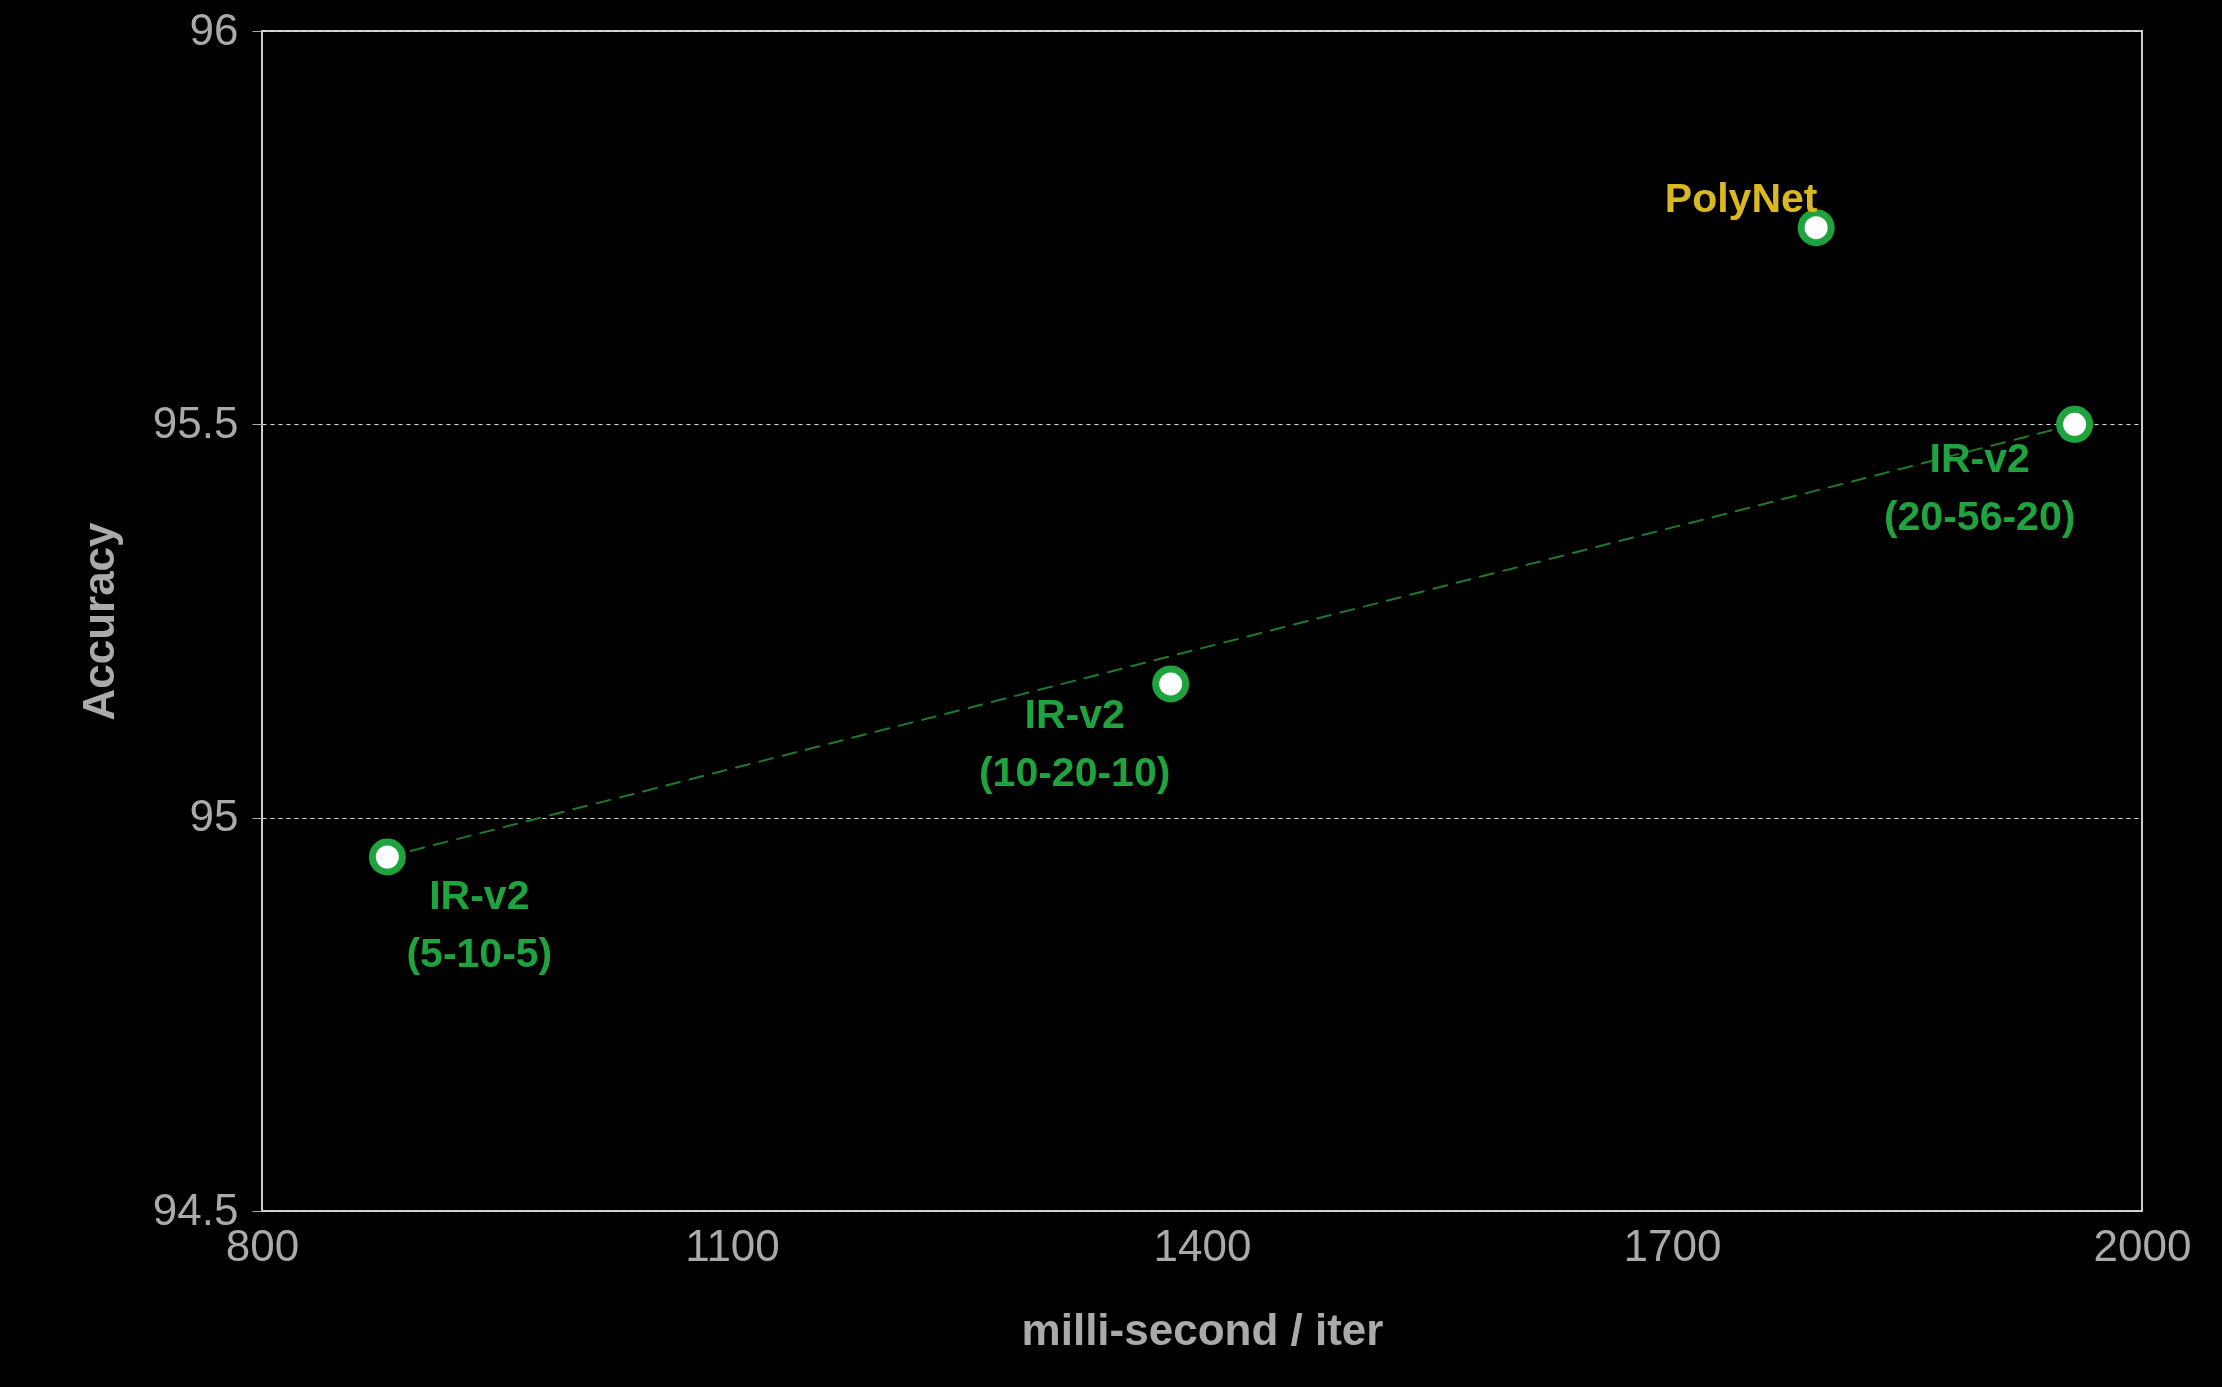  Describe the element at coordinates (1741, 197) in the screenshot. I see `annotation: PolyNet` at that location.